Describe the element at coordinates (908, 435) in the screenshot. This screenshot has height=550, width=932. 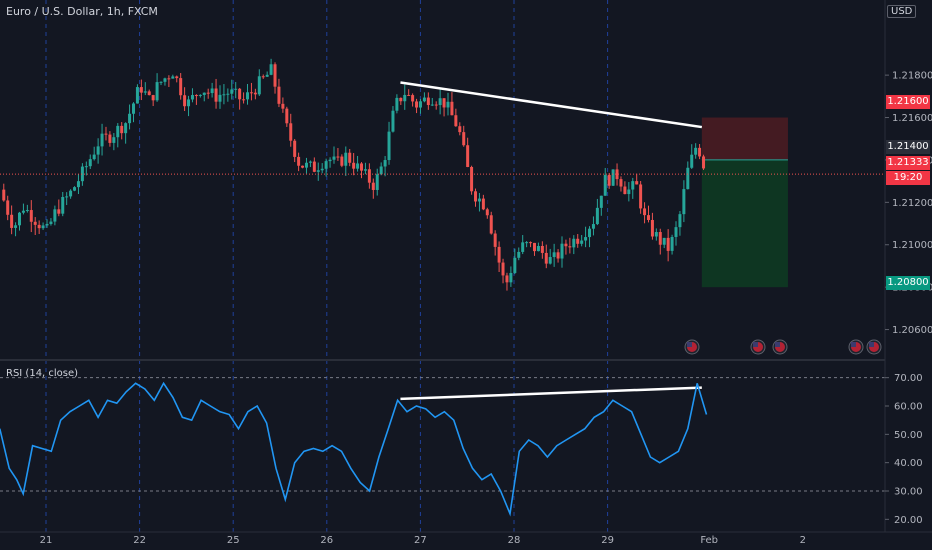
I see `rsi-tick-label: 50.00` at that location.